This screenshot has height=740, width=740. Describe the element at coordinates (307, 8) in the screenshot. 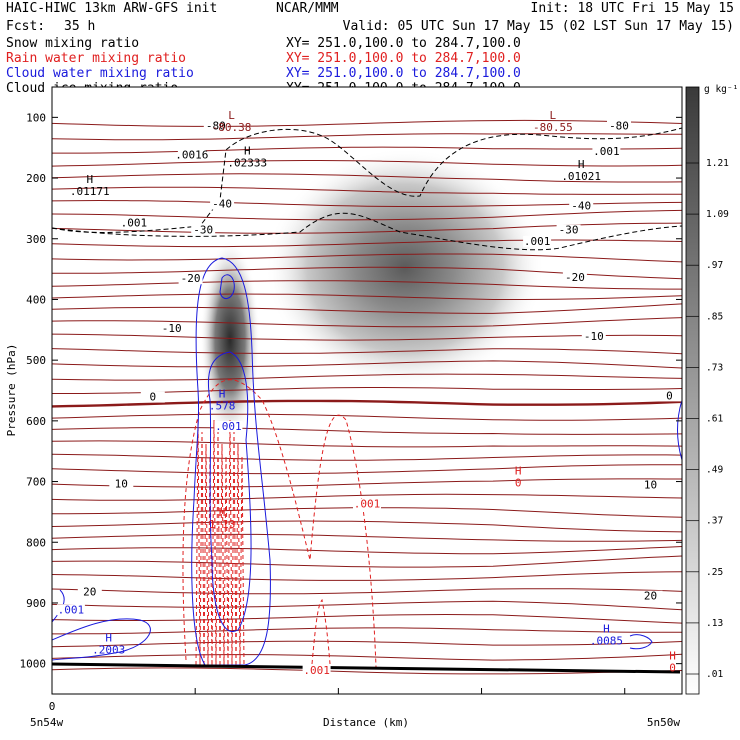

I see `org-label: NCAR/MMM` at that location.